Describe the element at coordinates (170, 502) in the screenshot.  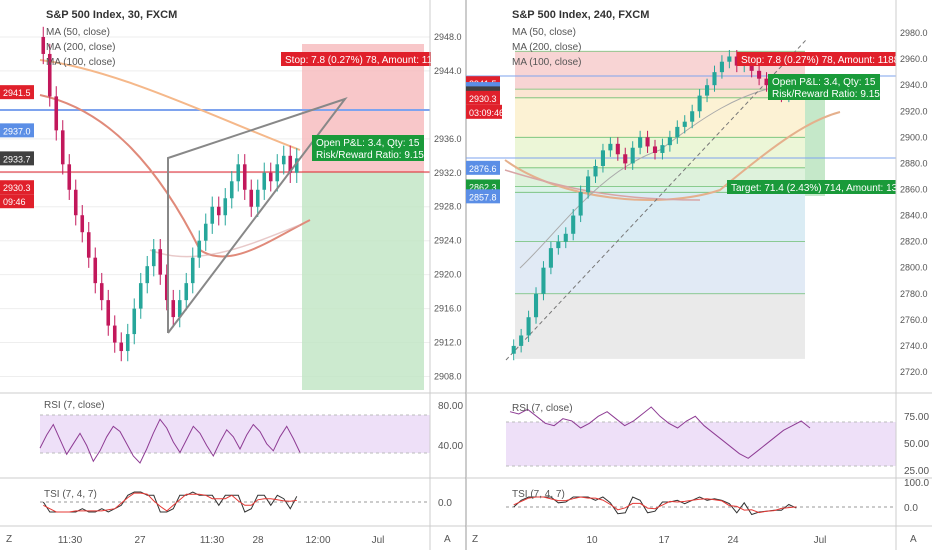
I see `left-tsi-signal` at that location.